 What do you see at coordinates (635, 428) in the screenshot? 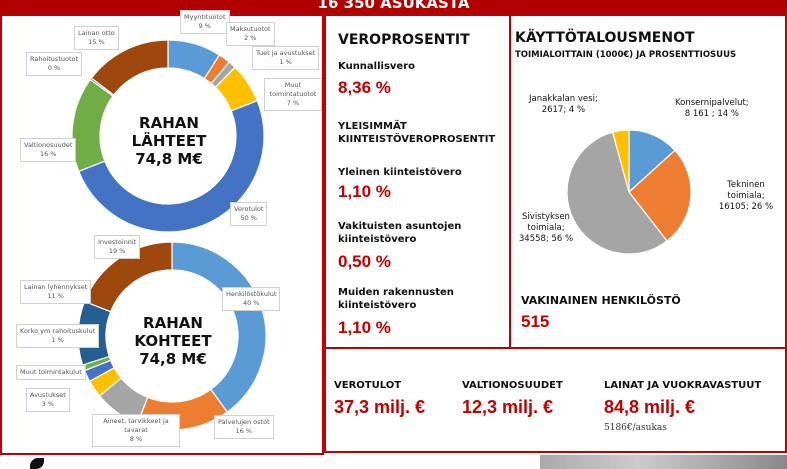
I see `per-capita: 5186€/asukas` at bounding box center [635, 428].